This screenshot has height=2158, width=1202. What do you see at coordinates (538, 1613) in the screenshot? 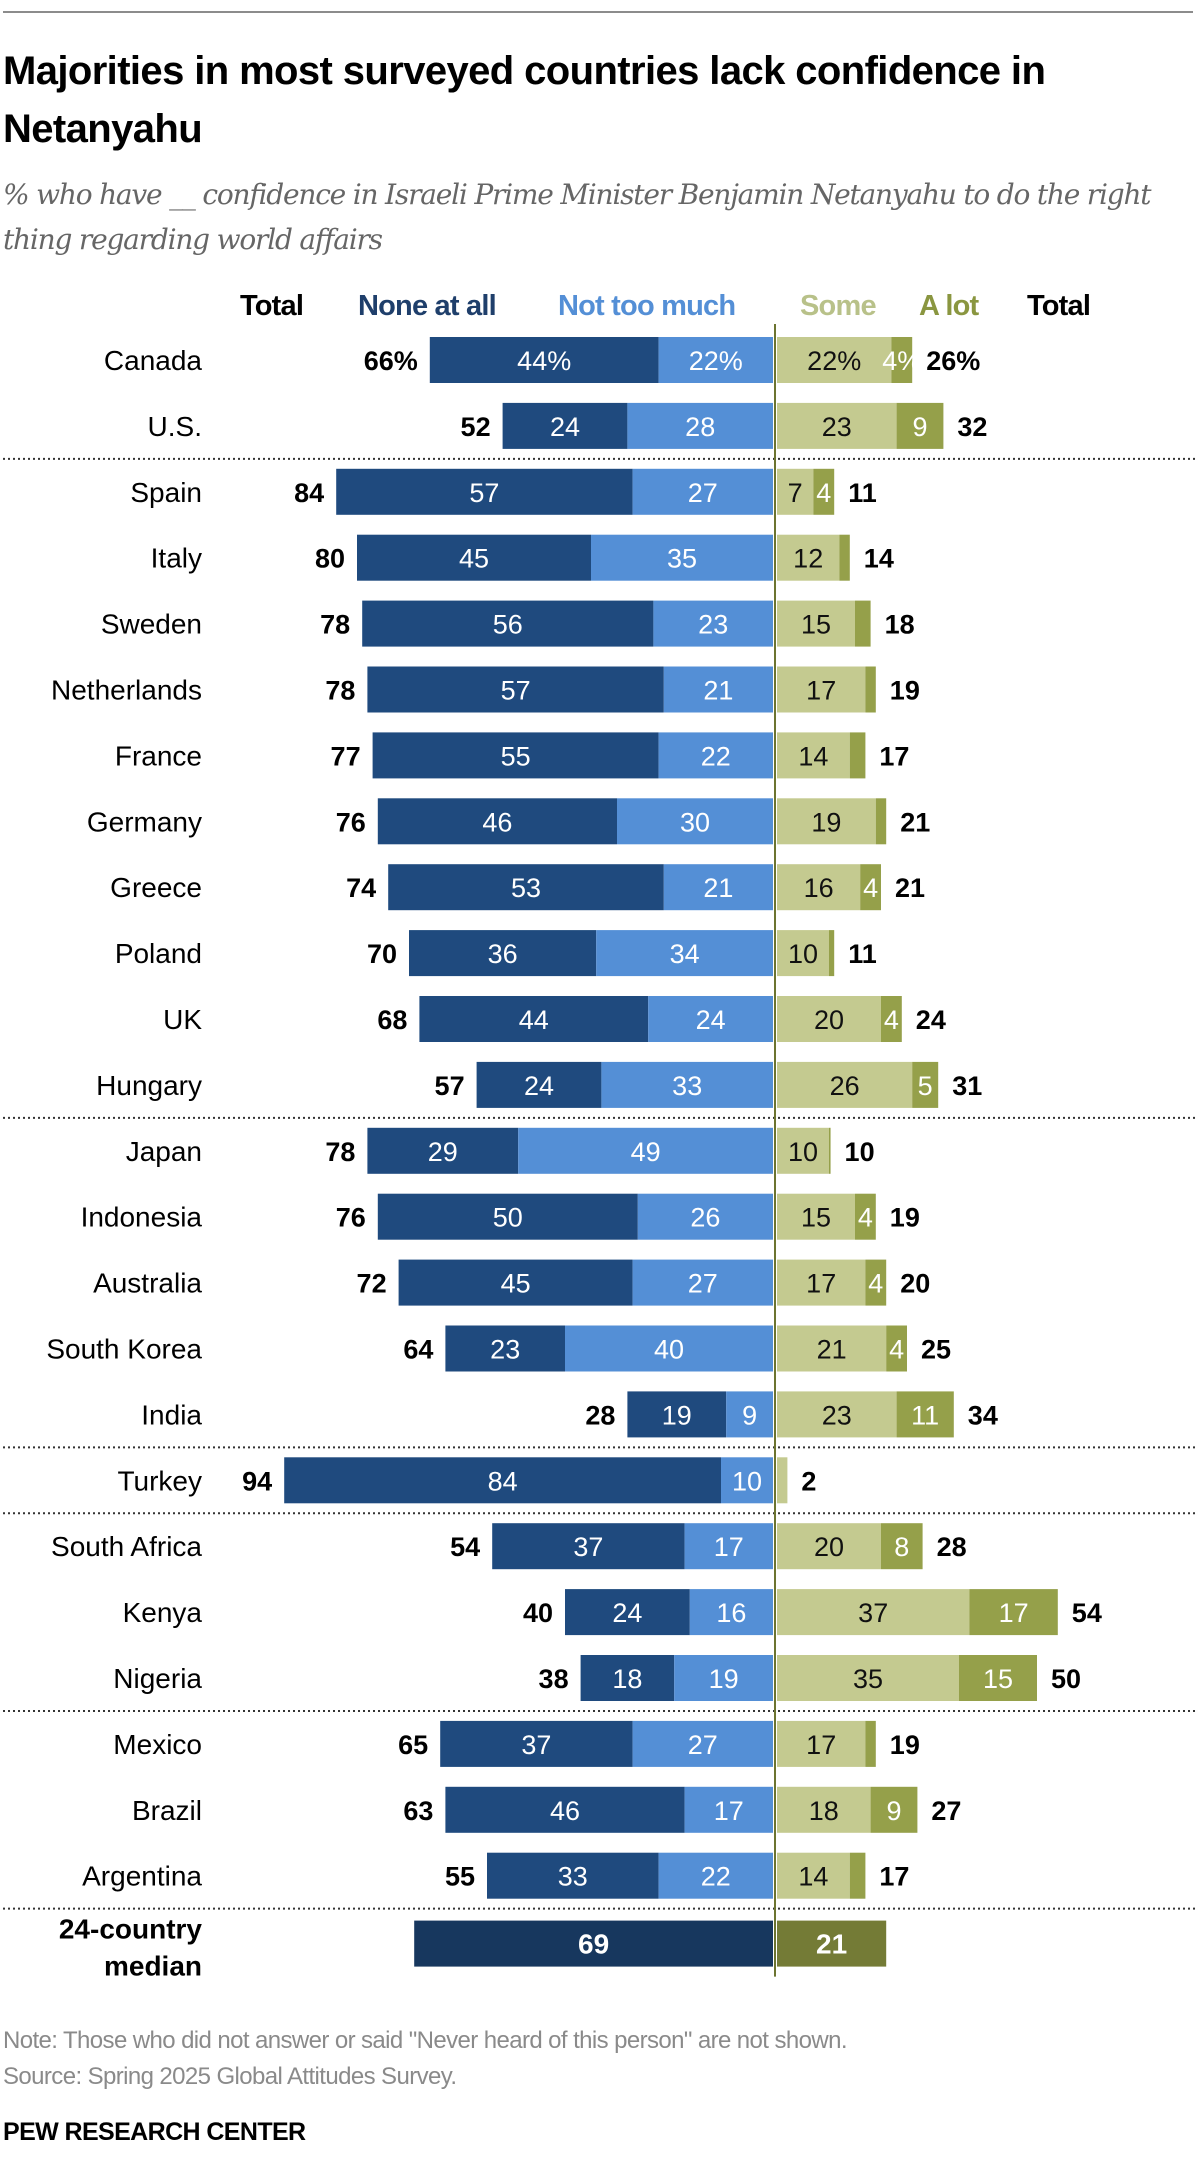
I see `total-negative-label: 40` at bounding box center [538, 1613].